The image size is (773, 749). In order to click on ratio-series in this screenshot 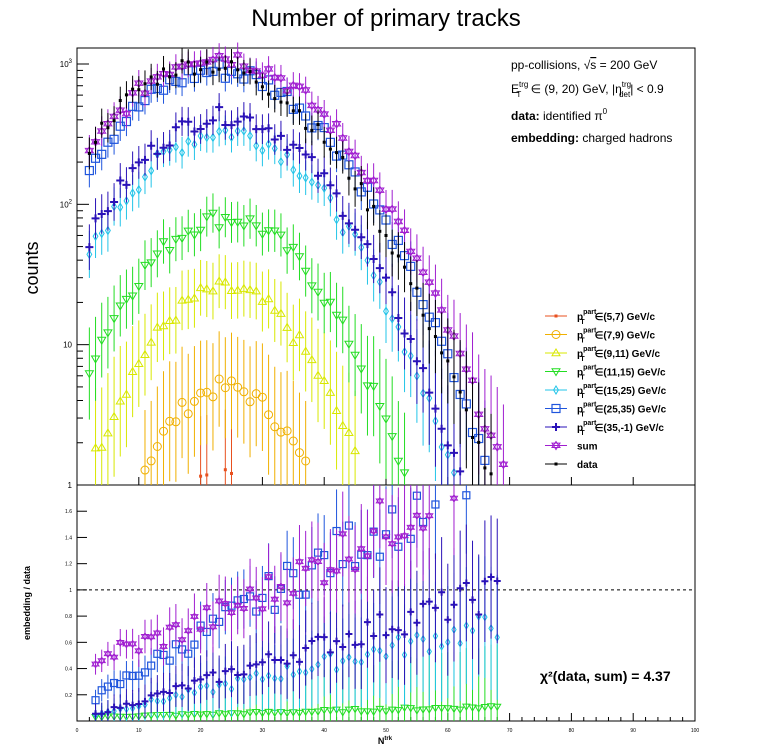, I will do `click(296, 618)`.